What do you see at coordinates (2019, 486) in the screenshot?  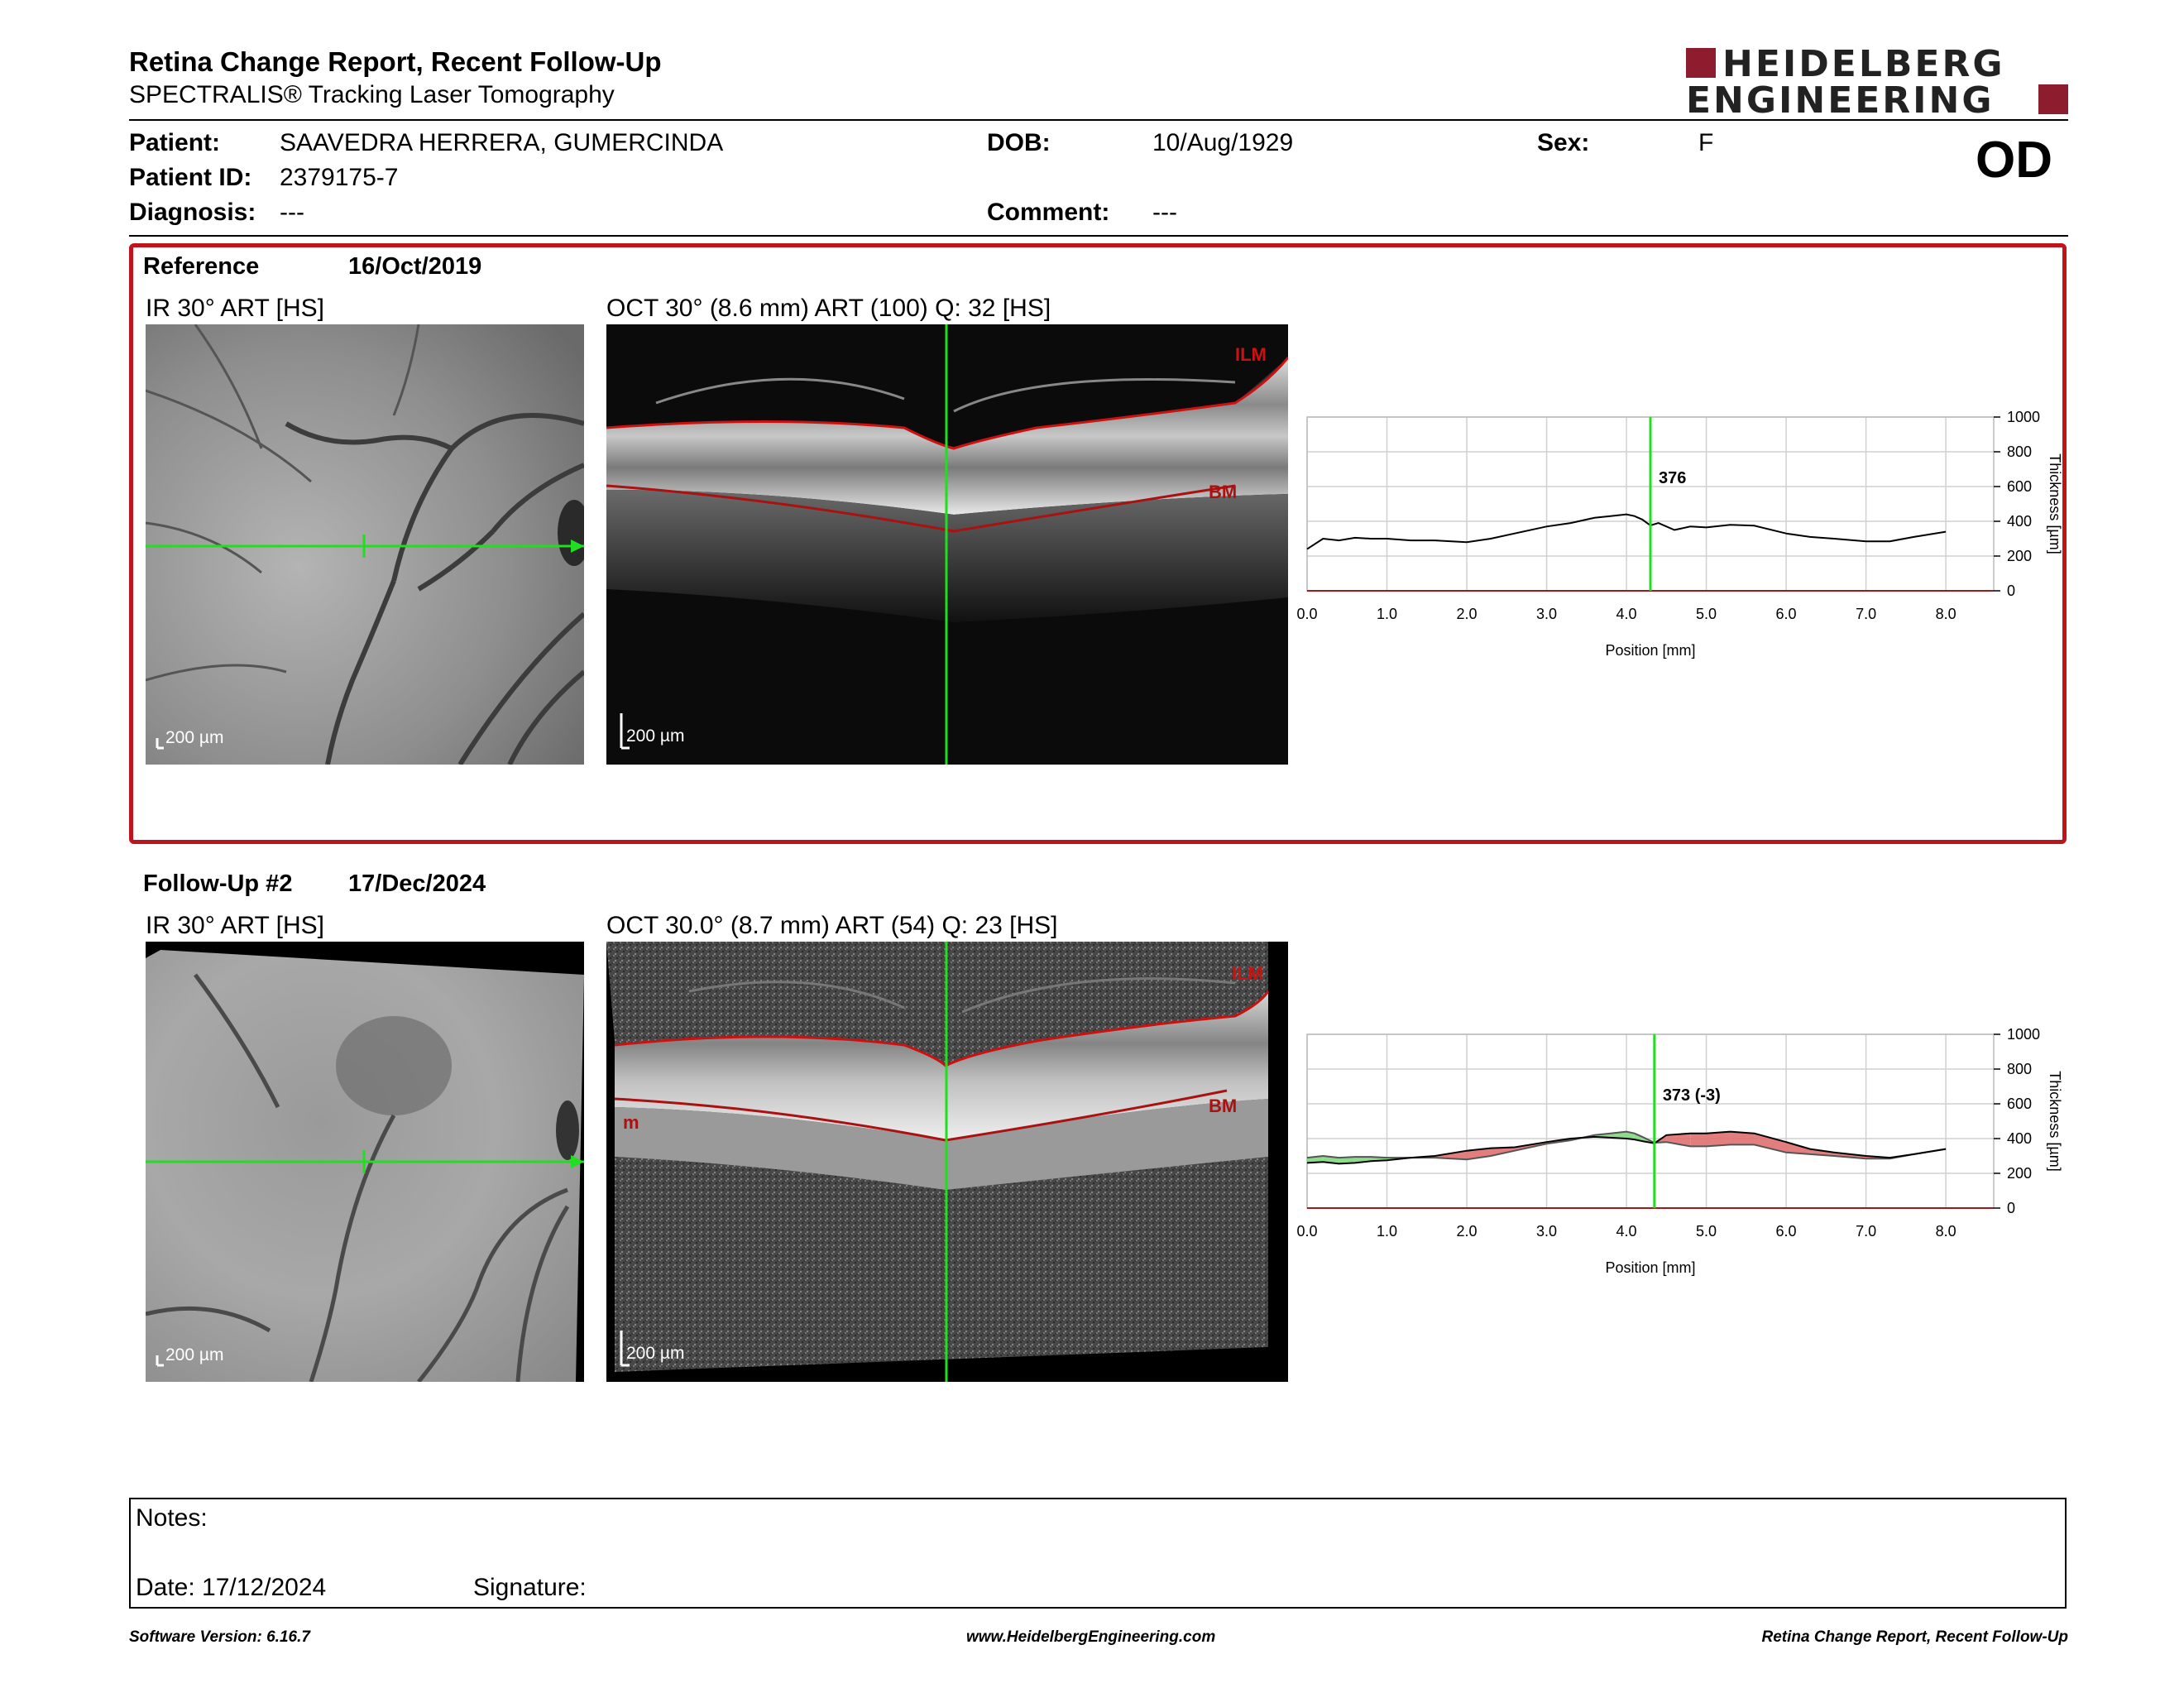 I see `ref-chart-y-tick-label: 600` at bounding box center [2019, 486].